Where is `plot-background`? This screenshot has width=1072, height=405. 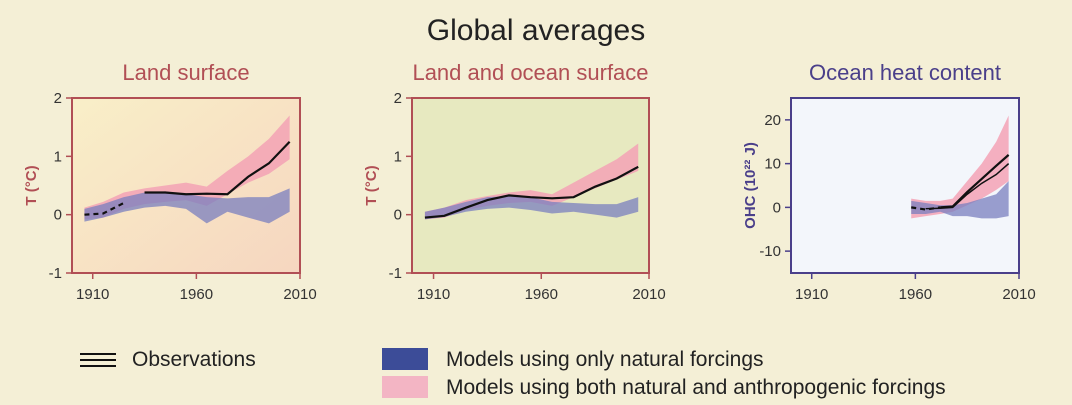 plot-background is located at coordinates (530, 185).